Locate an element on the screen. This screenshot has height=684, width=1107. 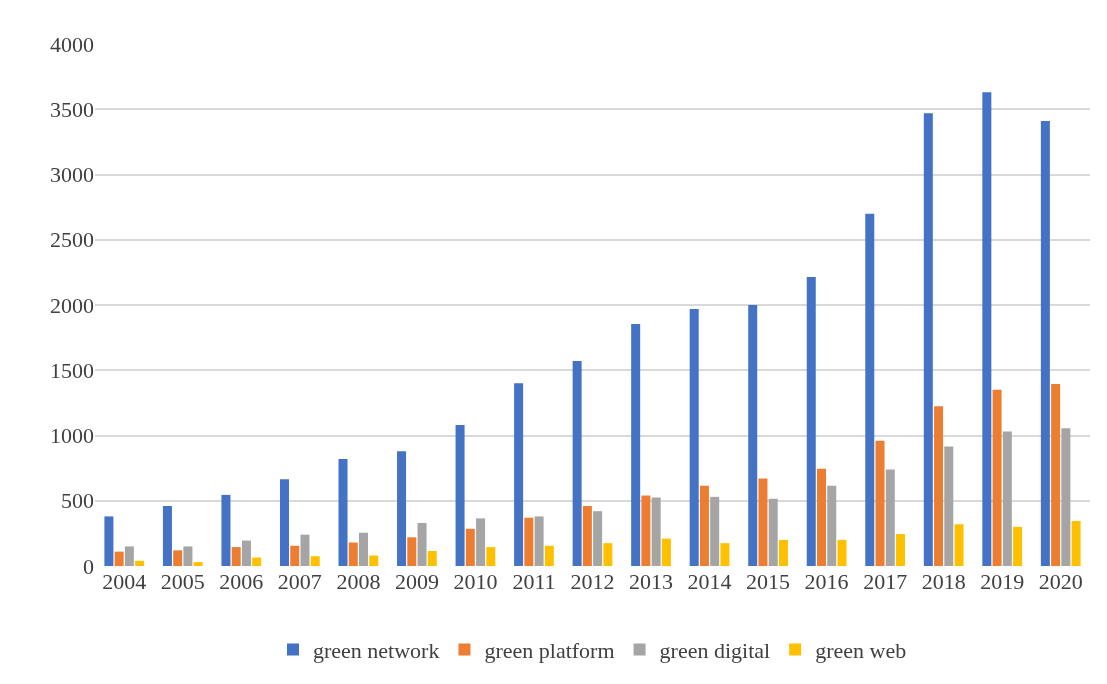
x-tick-label: 2018 is located at coordinates (943, 581).